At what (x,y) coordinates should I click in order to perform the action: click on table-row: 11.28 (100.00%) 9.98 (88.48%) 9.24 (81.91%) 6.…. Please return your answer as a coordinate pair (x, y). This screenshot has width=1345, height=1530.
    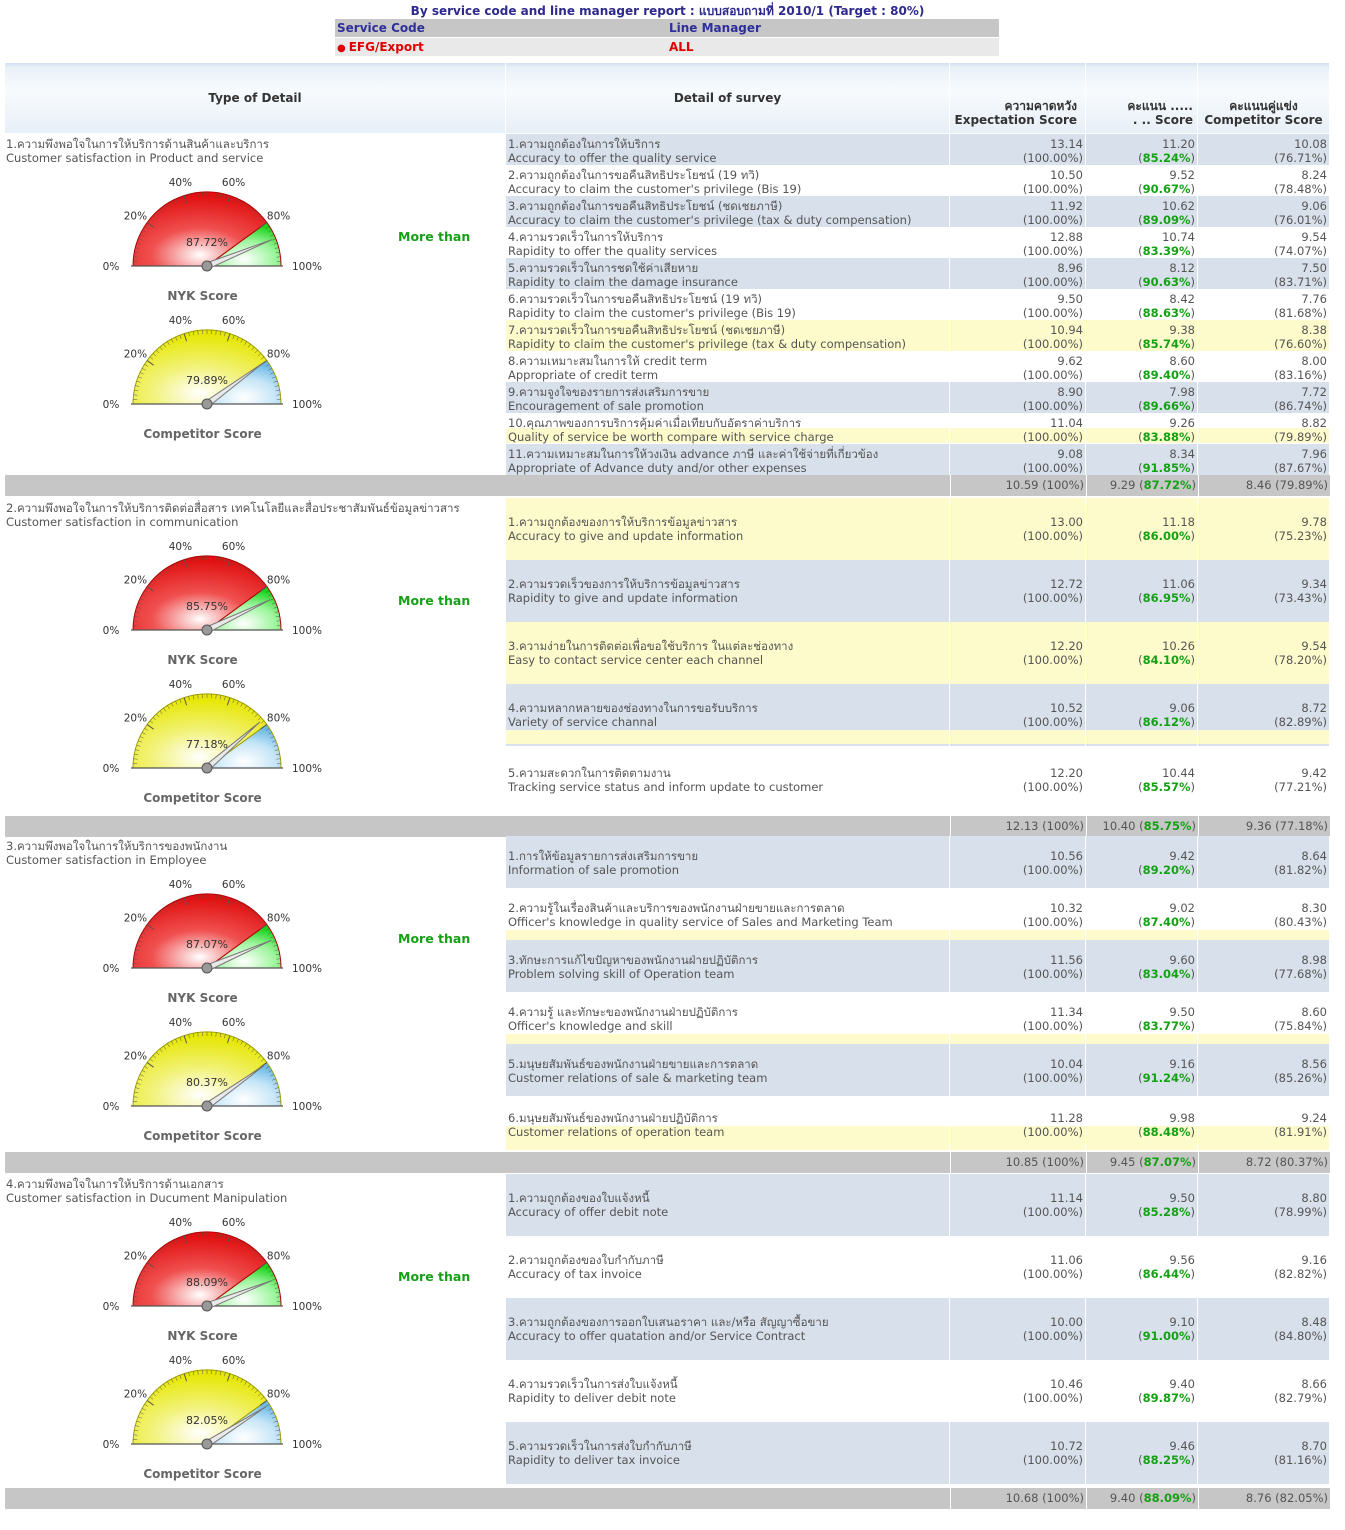
    Looking at the image, I should click on (918, 1123).